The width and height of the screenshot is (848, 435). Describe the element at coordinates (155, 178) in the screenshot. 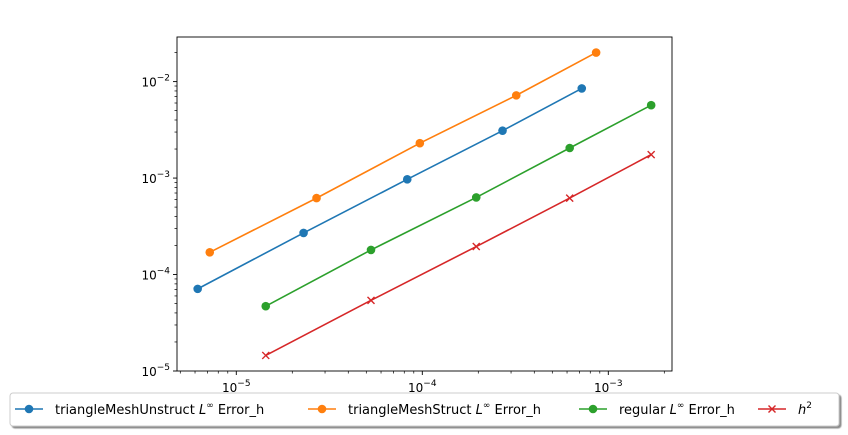

I see `y-tick-label: 10⁻³` at that location.